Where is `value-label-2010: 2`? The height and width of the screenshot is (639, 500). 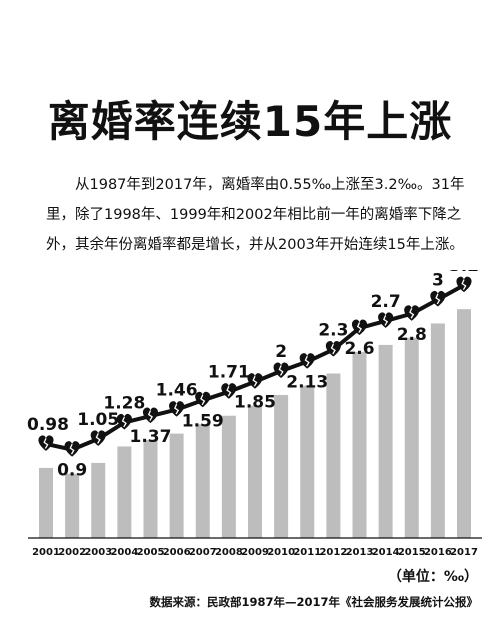 value-label-2010: 2 is located at coordinates (281, 352).